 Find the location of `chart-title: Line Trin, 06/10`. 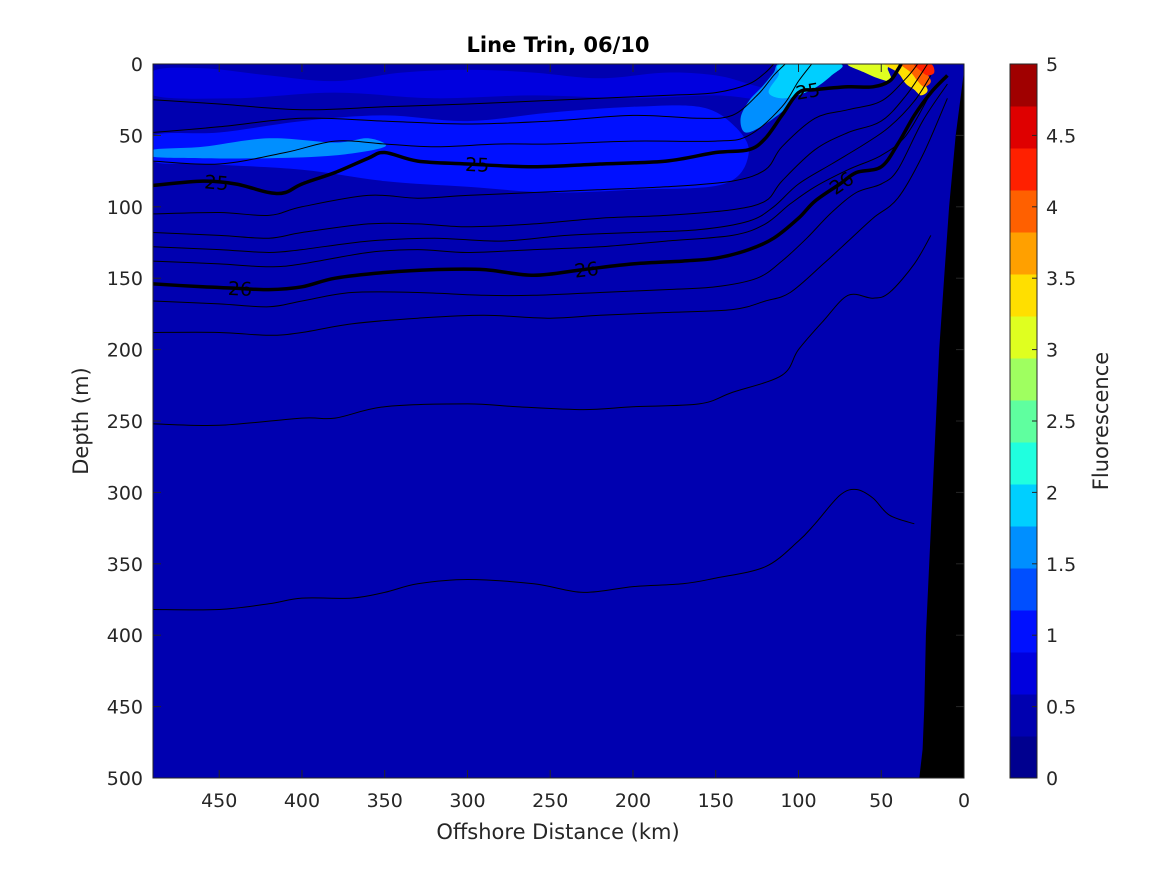

chart-title: Line Trin, 06/10 is located at coordinates (557, 45).